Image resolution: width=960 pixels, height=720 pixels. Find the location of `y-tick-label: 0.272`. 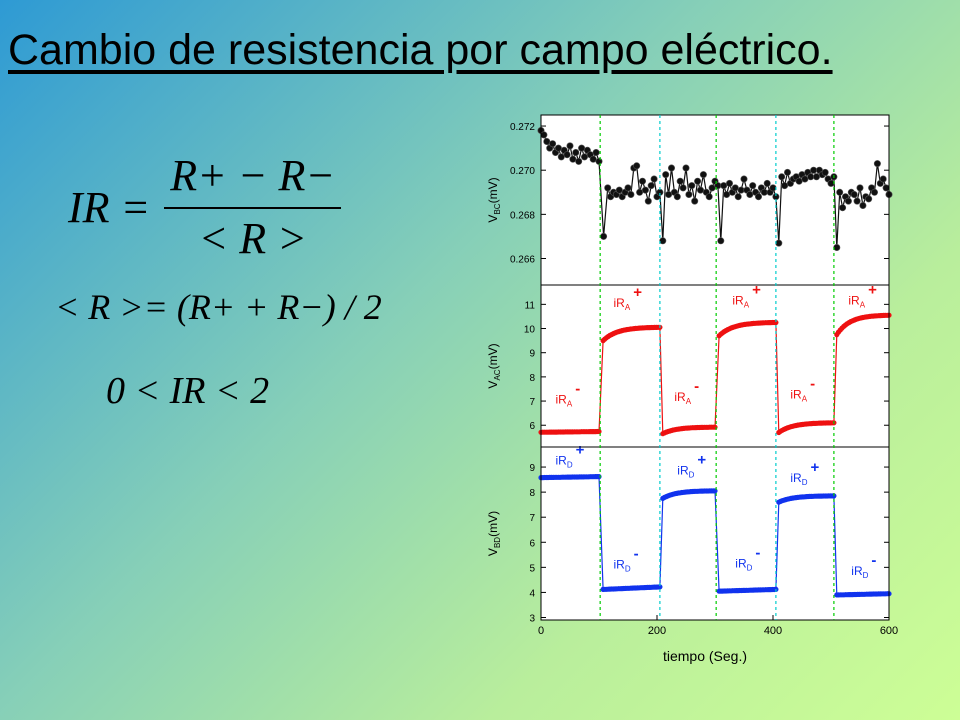

y-tick-label: 0.272 is located at coordinates (522, 127).